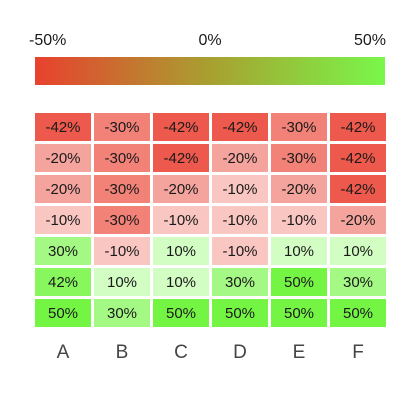 This screenshot has height=420, width=420. I want to click on heatmap-cell: 42%, so click(63, 282).